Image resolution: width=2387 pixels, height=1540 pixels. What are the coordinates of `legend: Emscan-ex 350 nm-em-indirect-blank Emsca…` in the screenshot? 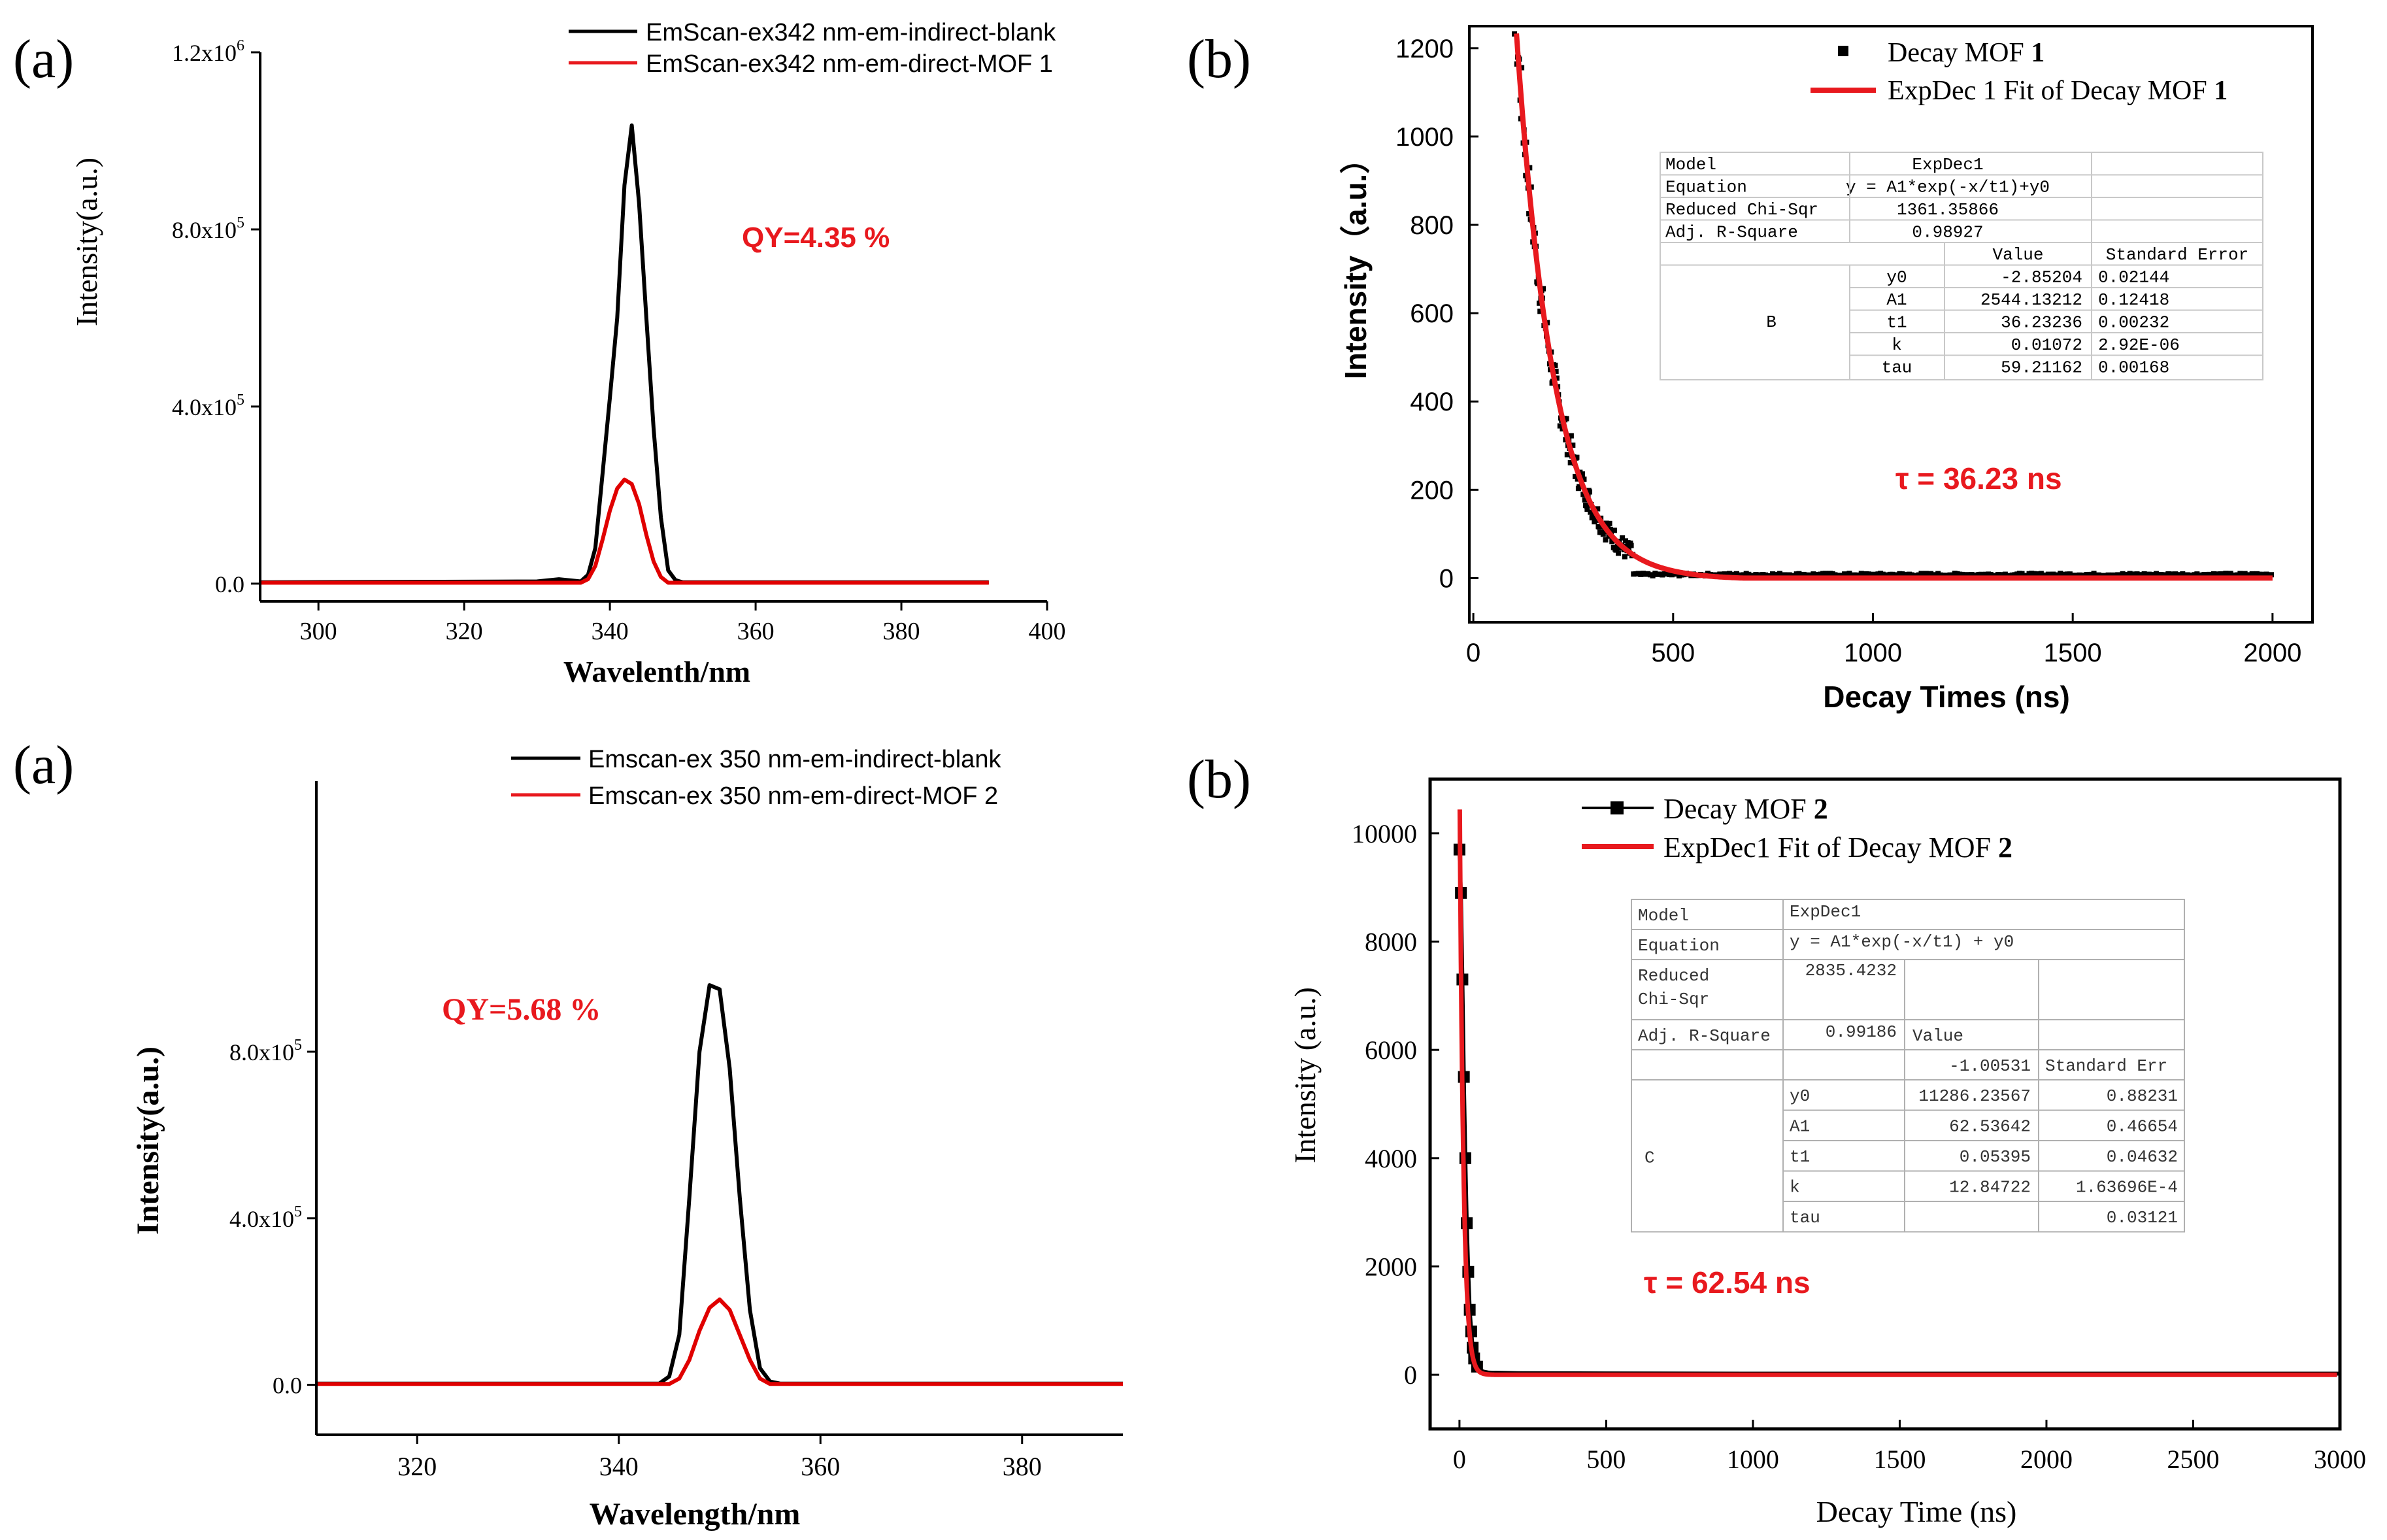 It's located at (756, 778).